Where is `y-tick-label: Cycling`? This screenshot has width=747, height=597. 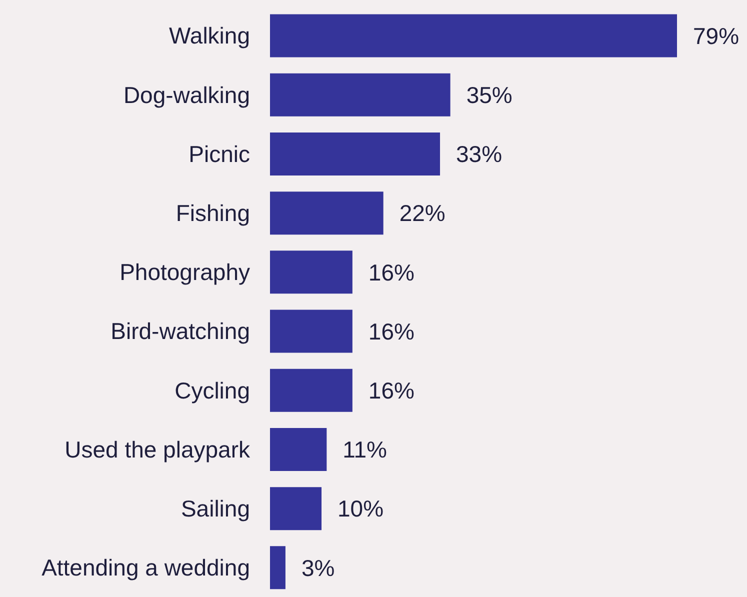
y-tick-label: Cycling is located at coordinates (212, 390).